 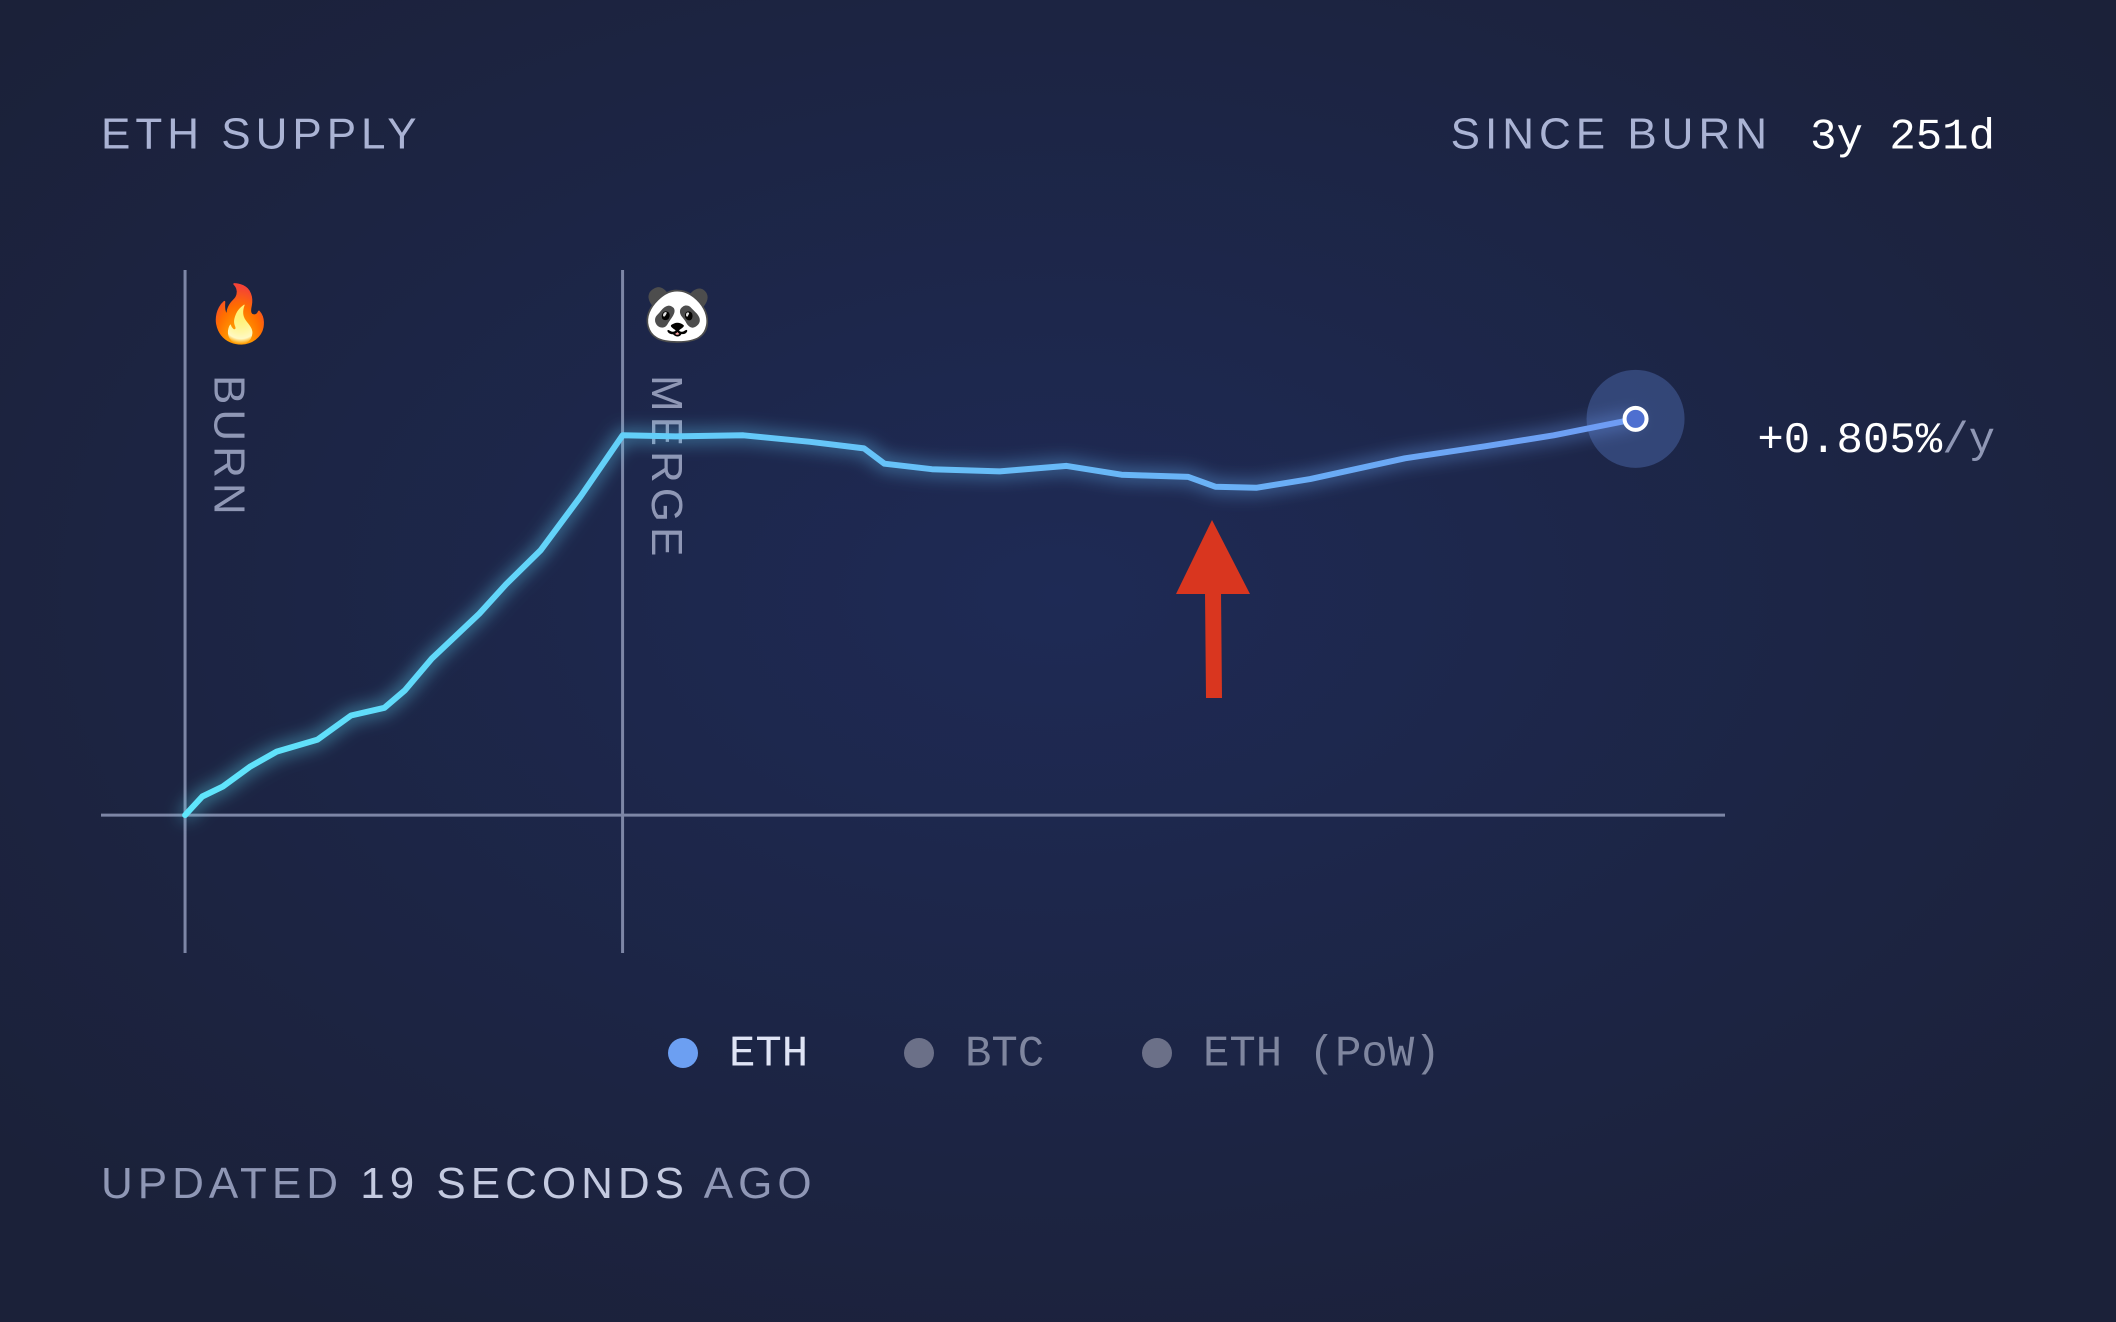 What do you see at coordinates (1322, 1055) in the screenshot?
I see `legend-label: ETH (PoW)` at bounding box center [1322, 1055].